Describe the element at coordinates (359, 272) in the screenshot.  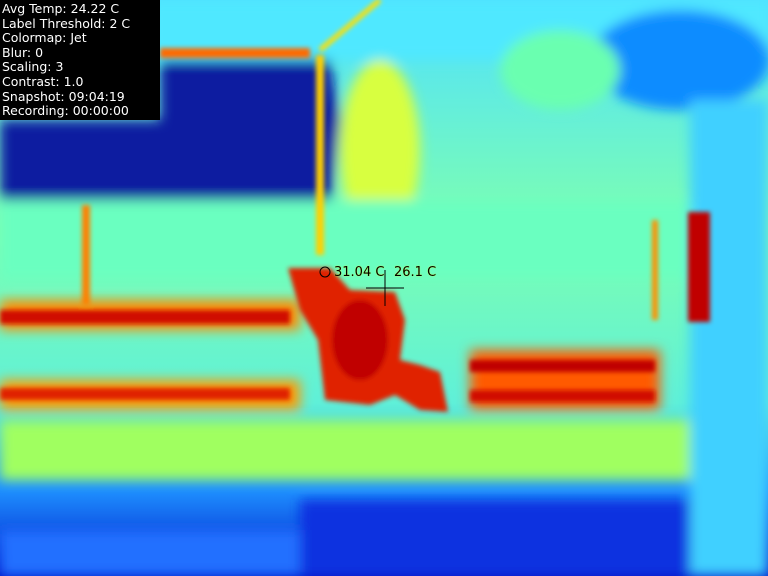
I see `hotspot-label: 31.04 C` at that location.